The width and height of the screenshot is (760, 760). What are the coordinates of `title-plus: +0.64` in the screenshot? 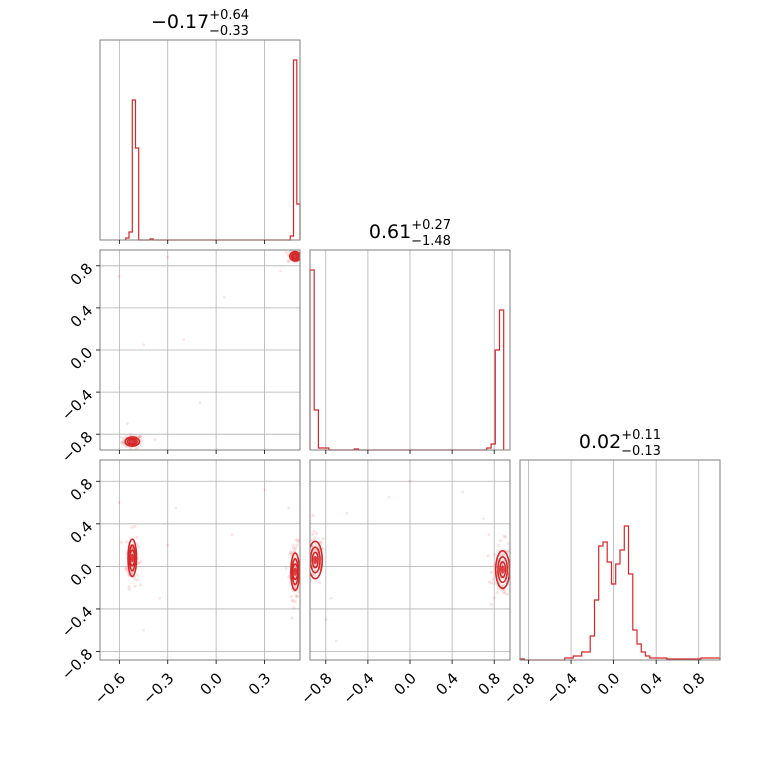 It's located at (229, 15).